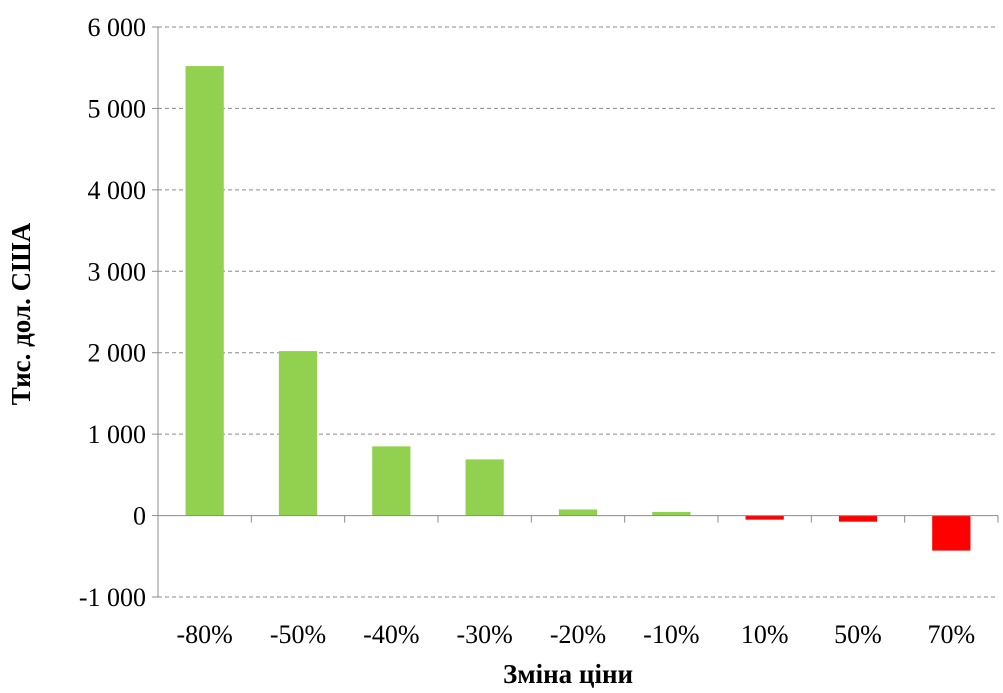 This screenshot has width=1003, height=693. What do you see at coordinates (298, 634) in the screenshot?
I see `x-category-label: -50%` at bounding box center [298, 634].